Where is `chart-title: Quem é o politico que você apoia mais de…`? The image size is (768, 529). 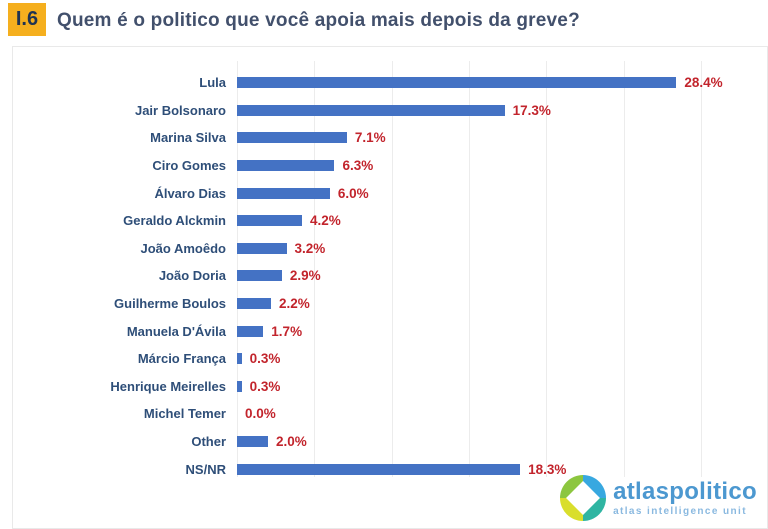
chart-title: Quem é o politico que você apoia mais de… is located at coordinates (318, 20).